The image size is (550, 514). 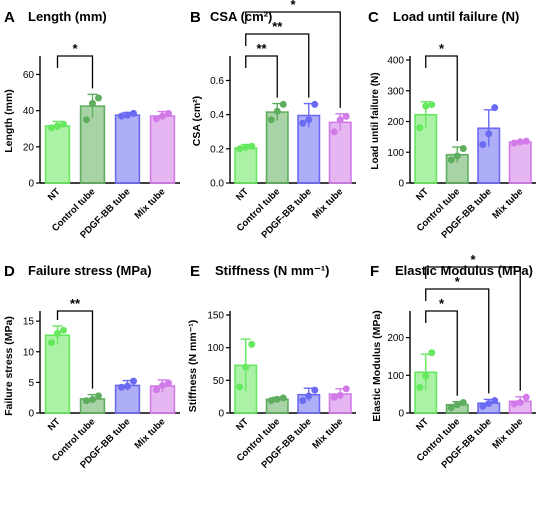 I want to click on panel-c-xtick-label-mix-tube: Mix tube, so click(x=507, y=203).